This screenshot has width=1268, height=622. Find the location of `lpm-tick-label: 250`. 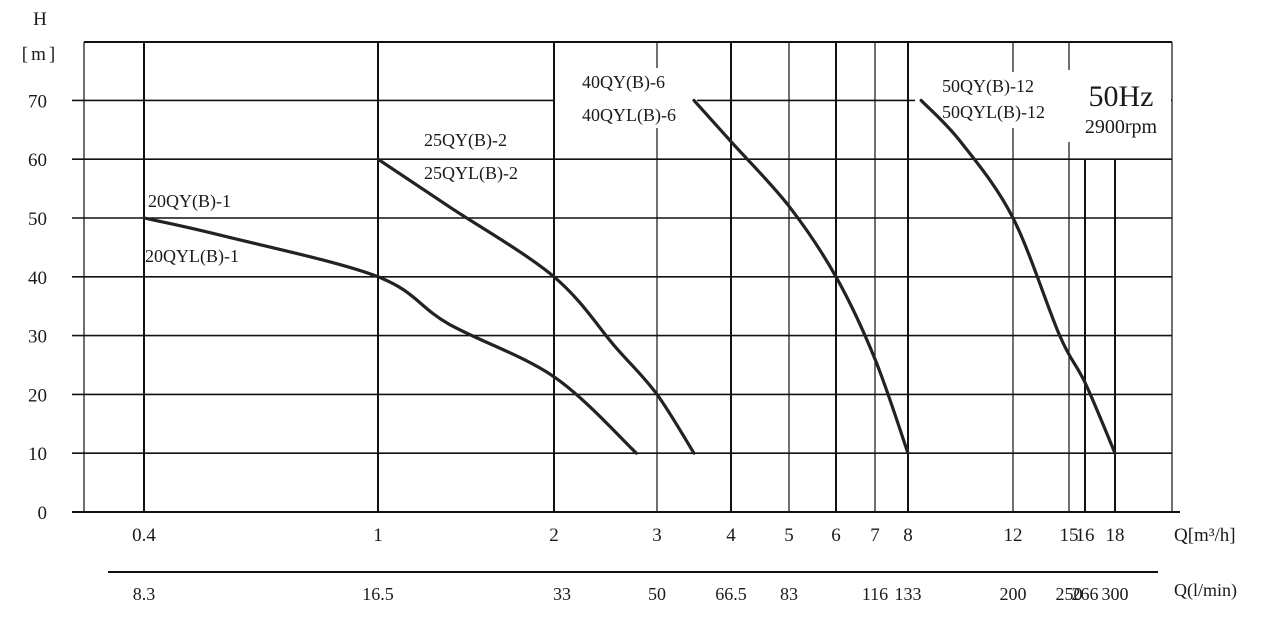

lpm-tick-label: 250 is located at coordinates (1069, 594).